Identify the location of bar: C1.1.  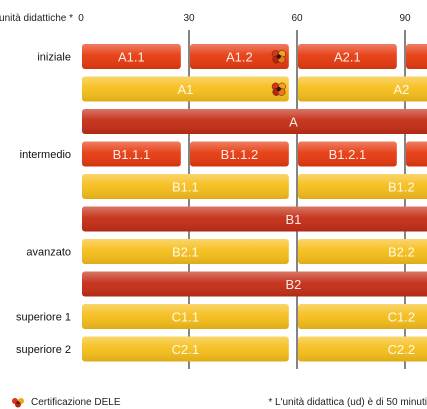
(185, 316).